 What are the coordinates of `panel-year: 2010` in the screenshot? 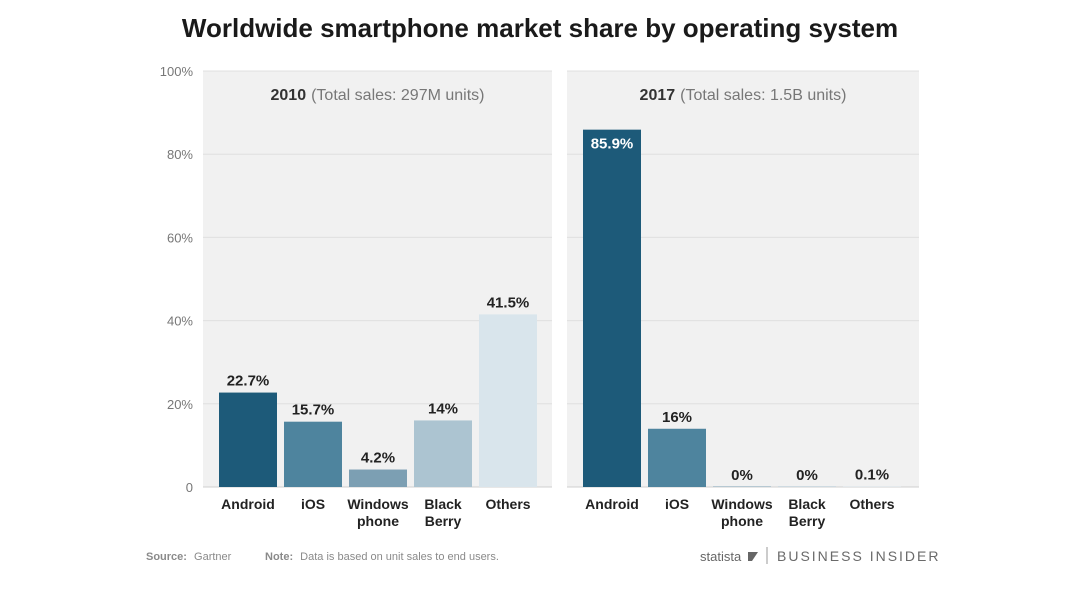 It's located at (289, 95).